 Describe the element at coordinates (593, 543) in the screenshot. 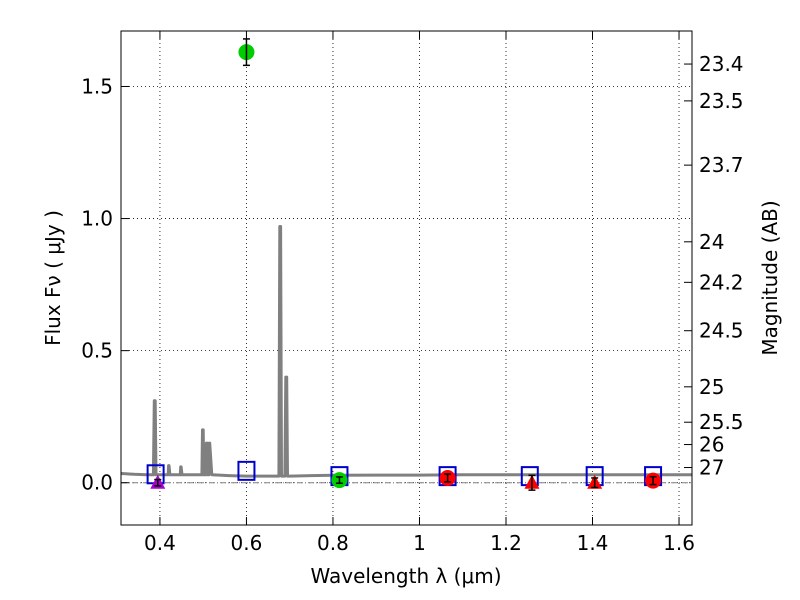

I see `x-tick-label: 1.4` at that location.